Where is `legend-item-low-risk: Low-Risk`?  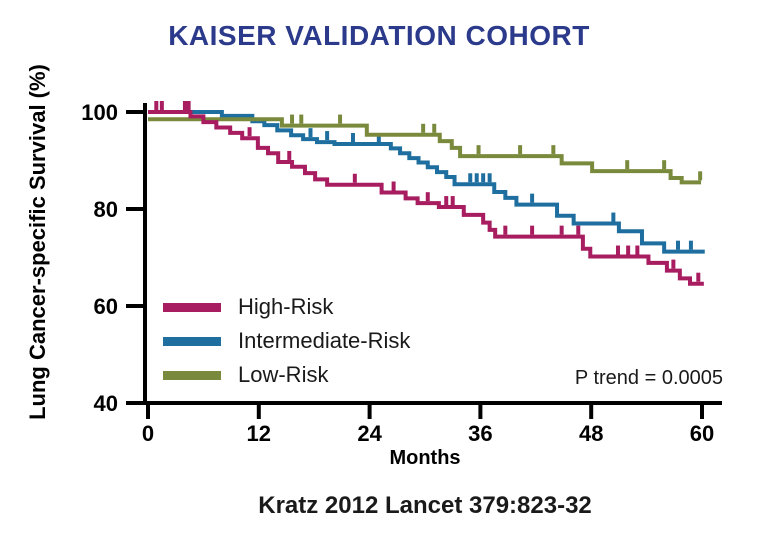 legend-item-low-risk: Low-Risk is located at coordinates (286, 374).